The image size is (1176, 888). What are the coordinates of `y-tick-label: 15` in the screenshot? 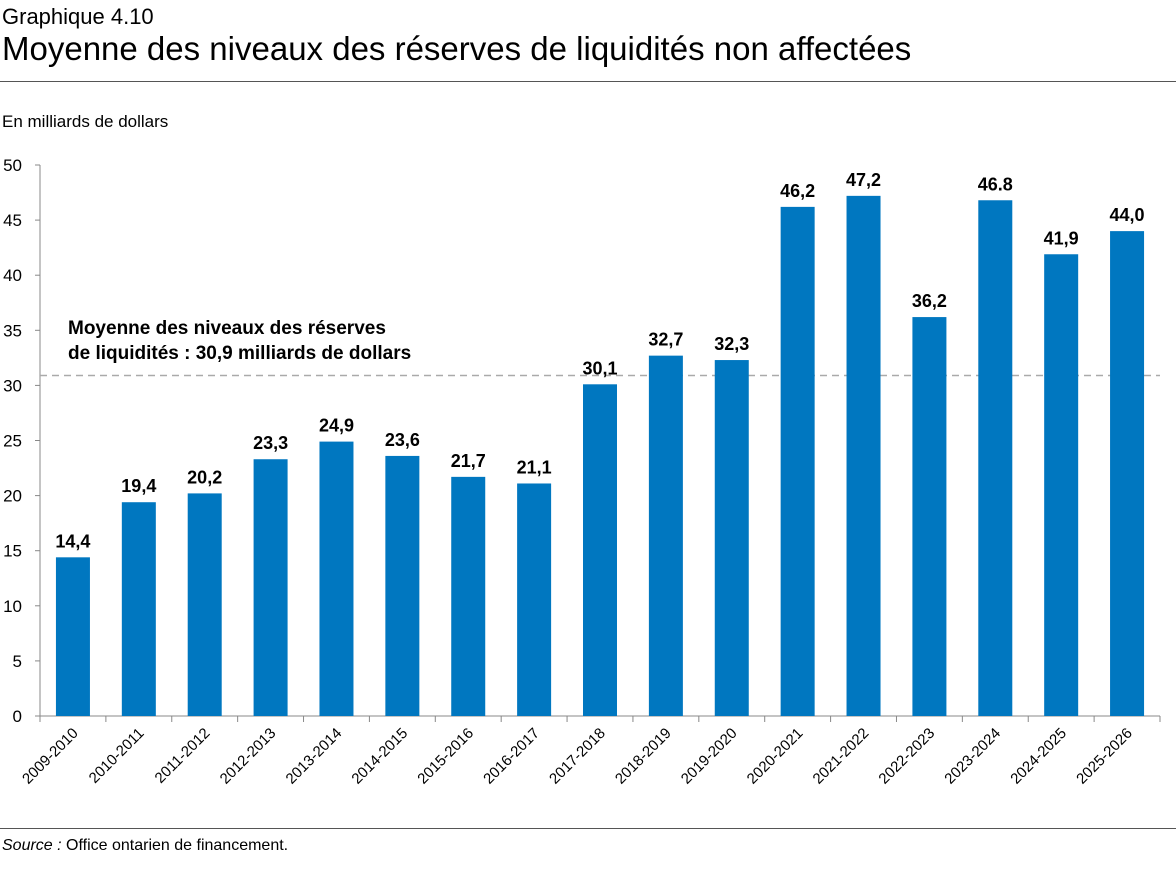 It's located at (12, 551).